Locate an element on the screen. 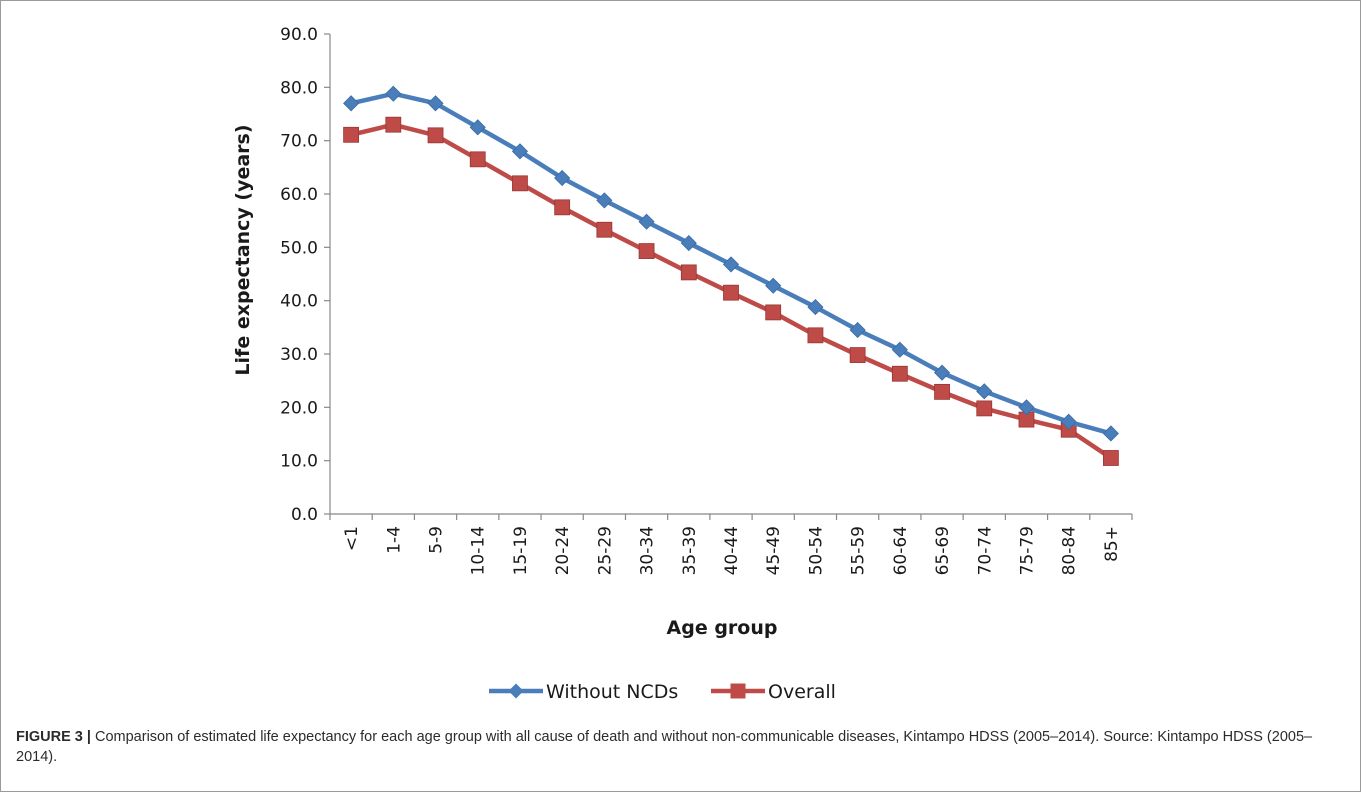 Image resolution: width=1363 pixels, height=794 pixels. x-tick-label: 80-84 is located at coordinates (1070, 550).